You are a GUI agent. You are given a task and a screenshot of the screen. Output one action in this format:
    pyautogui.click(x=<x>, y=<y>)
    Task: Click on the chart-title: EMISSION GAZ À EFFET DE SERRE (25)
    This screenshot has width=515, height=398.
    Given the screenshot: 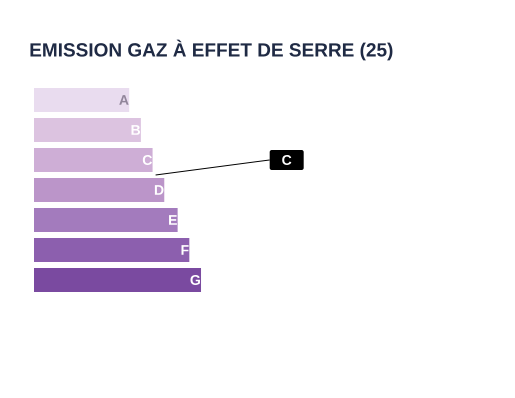 What is the action you would take?
    pyautogui.click(x=211, y=50)
    